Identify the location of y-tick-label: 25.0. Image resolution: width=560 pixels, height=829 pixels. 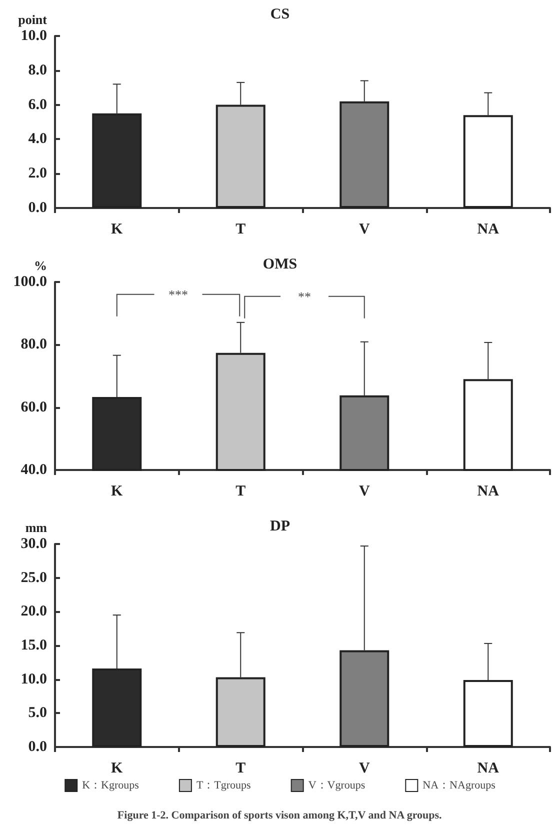
(33, 578).